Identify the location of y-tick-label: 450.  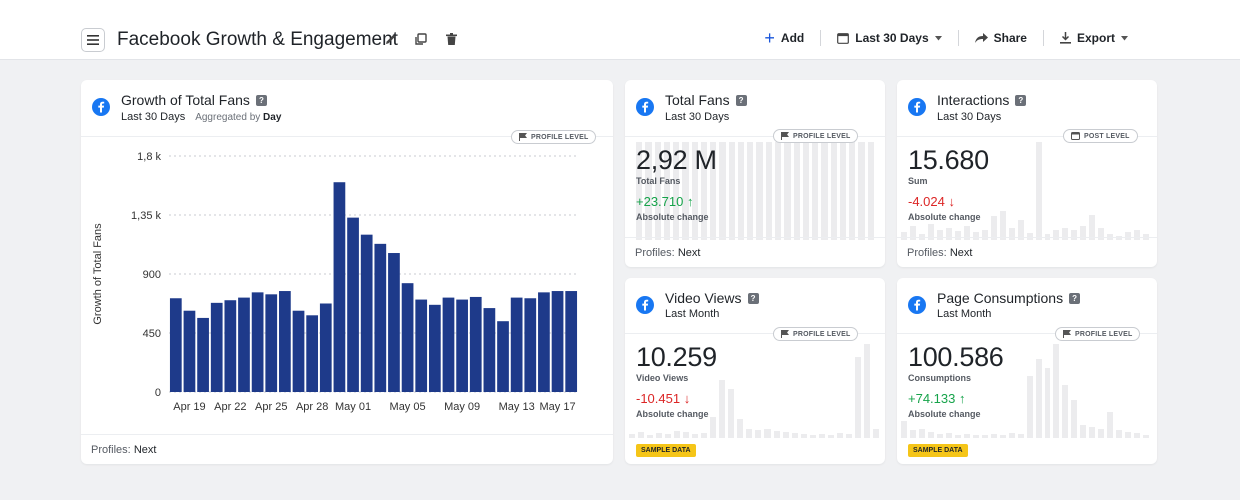
(152, 334).